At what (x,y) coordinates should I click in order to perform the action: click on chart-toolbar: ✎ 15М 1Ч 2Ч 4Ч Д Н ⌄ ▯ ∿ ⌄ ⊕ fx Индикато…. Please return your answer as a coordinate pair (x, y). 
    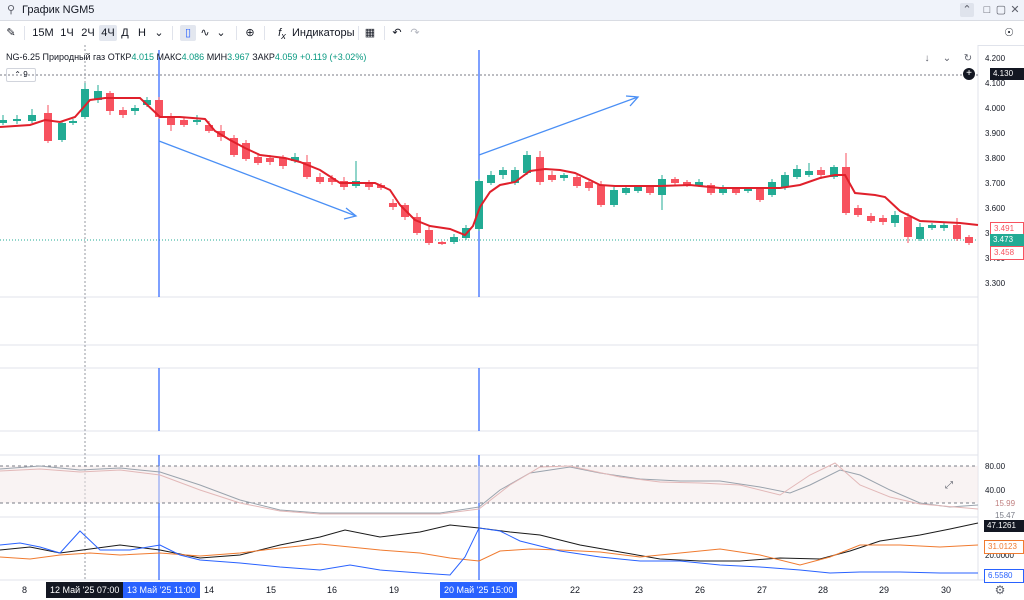
    Looking at the image, I should click on (512, 33).